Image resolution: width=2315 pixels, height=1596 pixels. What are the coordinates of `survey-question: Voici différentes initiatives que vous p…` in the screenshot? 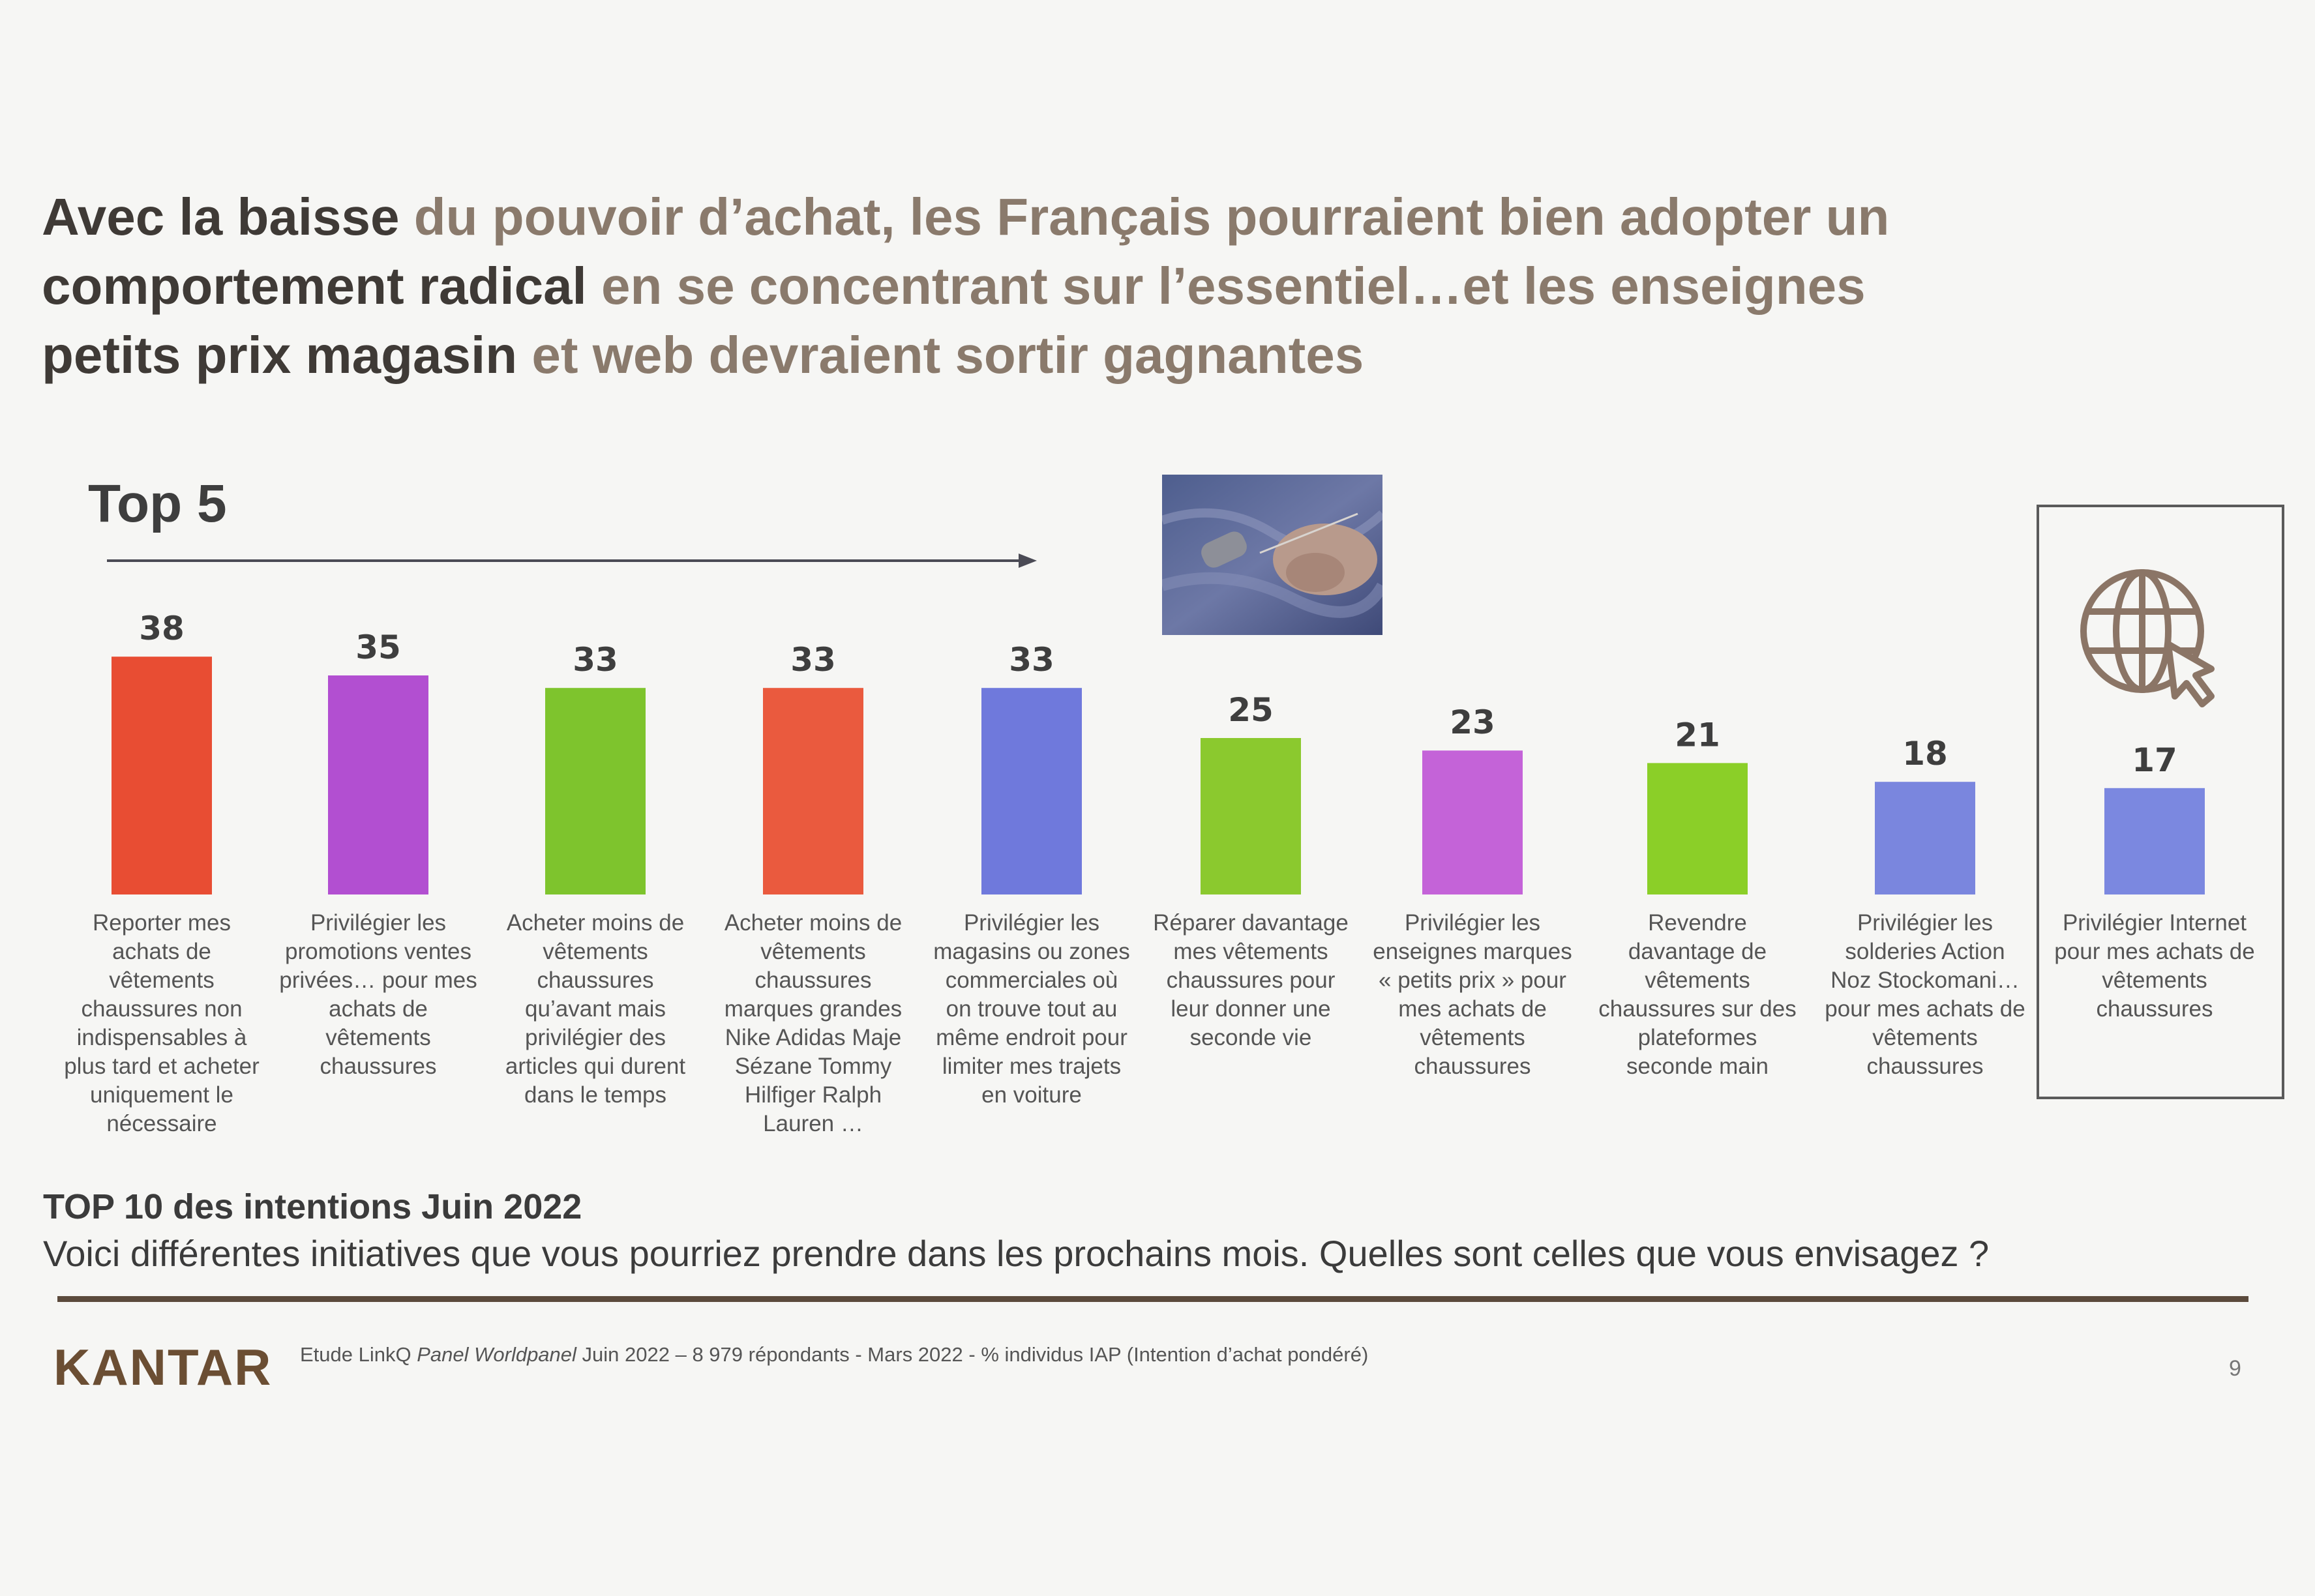 It's located at (1016, 1253).